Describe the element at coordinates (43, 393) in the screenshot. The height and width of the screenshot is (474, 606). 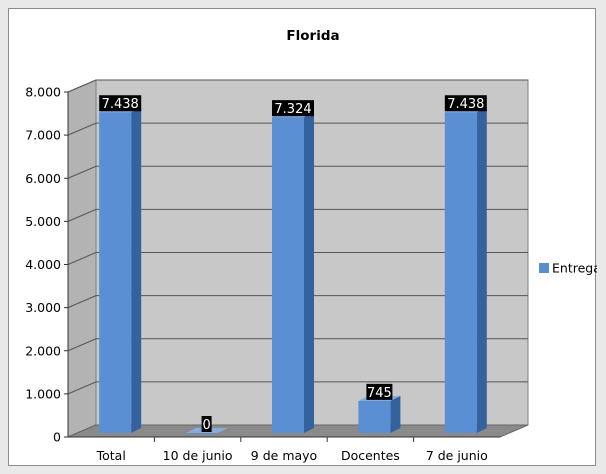
I see `y-tick-label: 1.000` at that location.